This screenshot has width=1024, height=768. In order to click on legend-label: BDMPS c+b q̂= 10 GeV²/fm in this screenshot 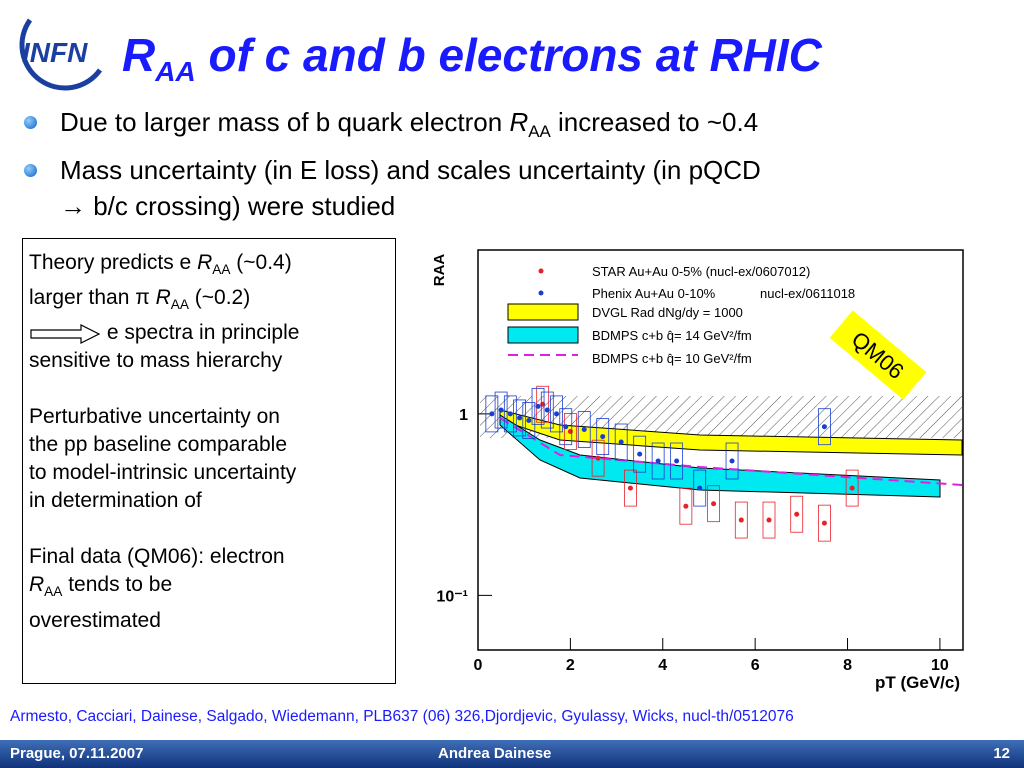, I will do `click(672, 358)`.